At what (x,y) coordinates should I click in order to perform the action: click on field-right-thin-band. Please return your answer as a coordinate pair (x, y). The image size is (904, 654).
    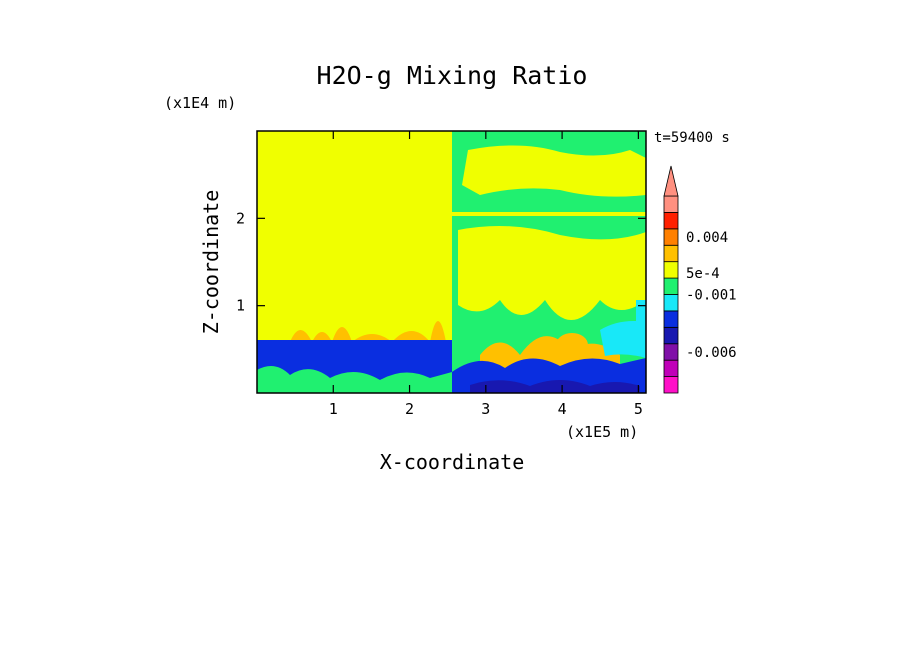
    Looking at the image, I should click on (549, 214).